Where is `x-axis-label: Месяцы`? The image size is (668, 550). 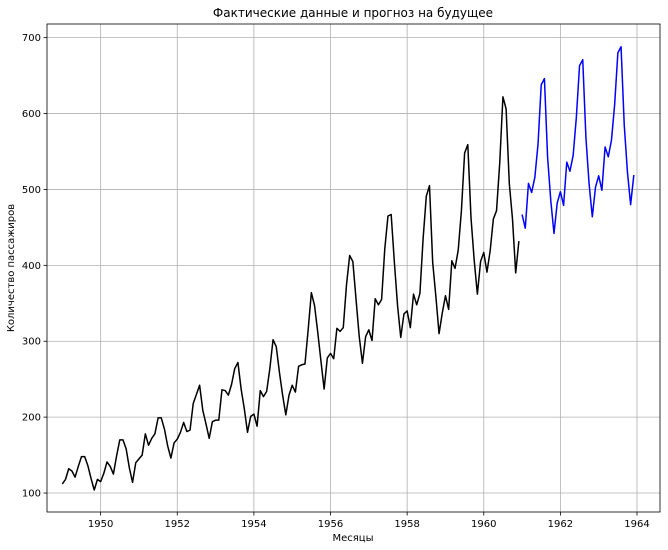 x-axis-label: Месяцы is located at coordinates (353, 538).